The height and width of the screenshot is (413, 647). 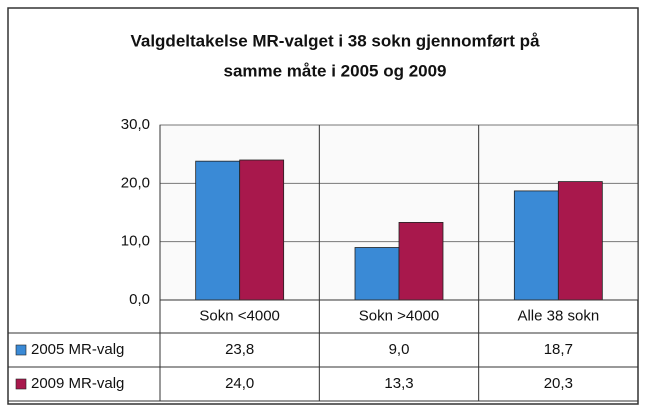 I want to click on y-tick-label: 30,0, so click(x=135, y=124).